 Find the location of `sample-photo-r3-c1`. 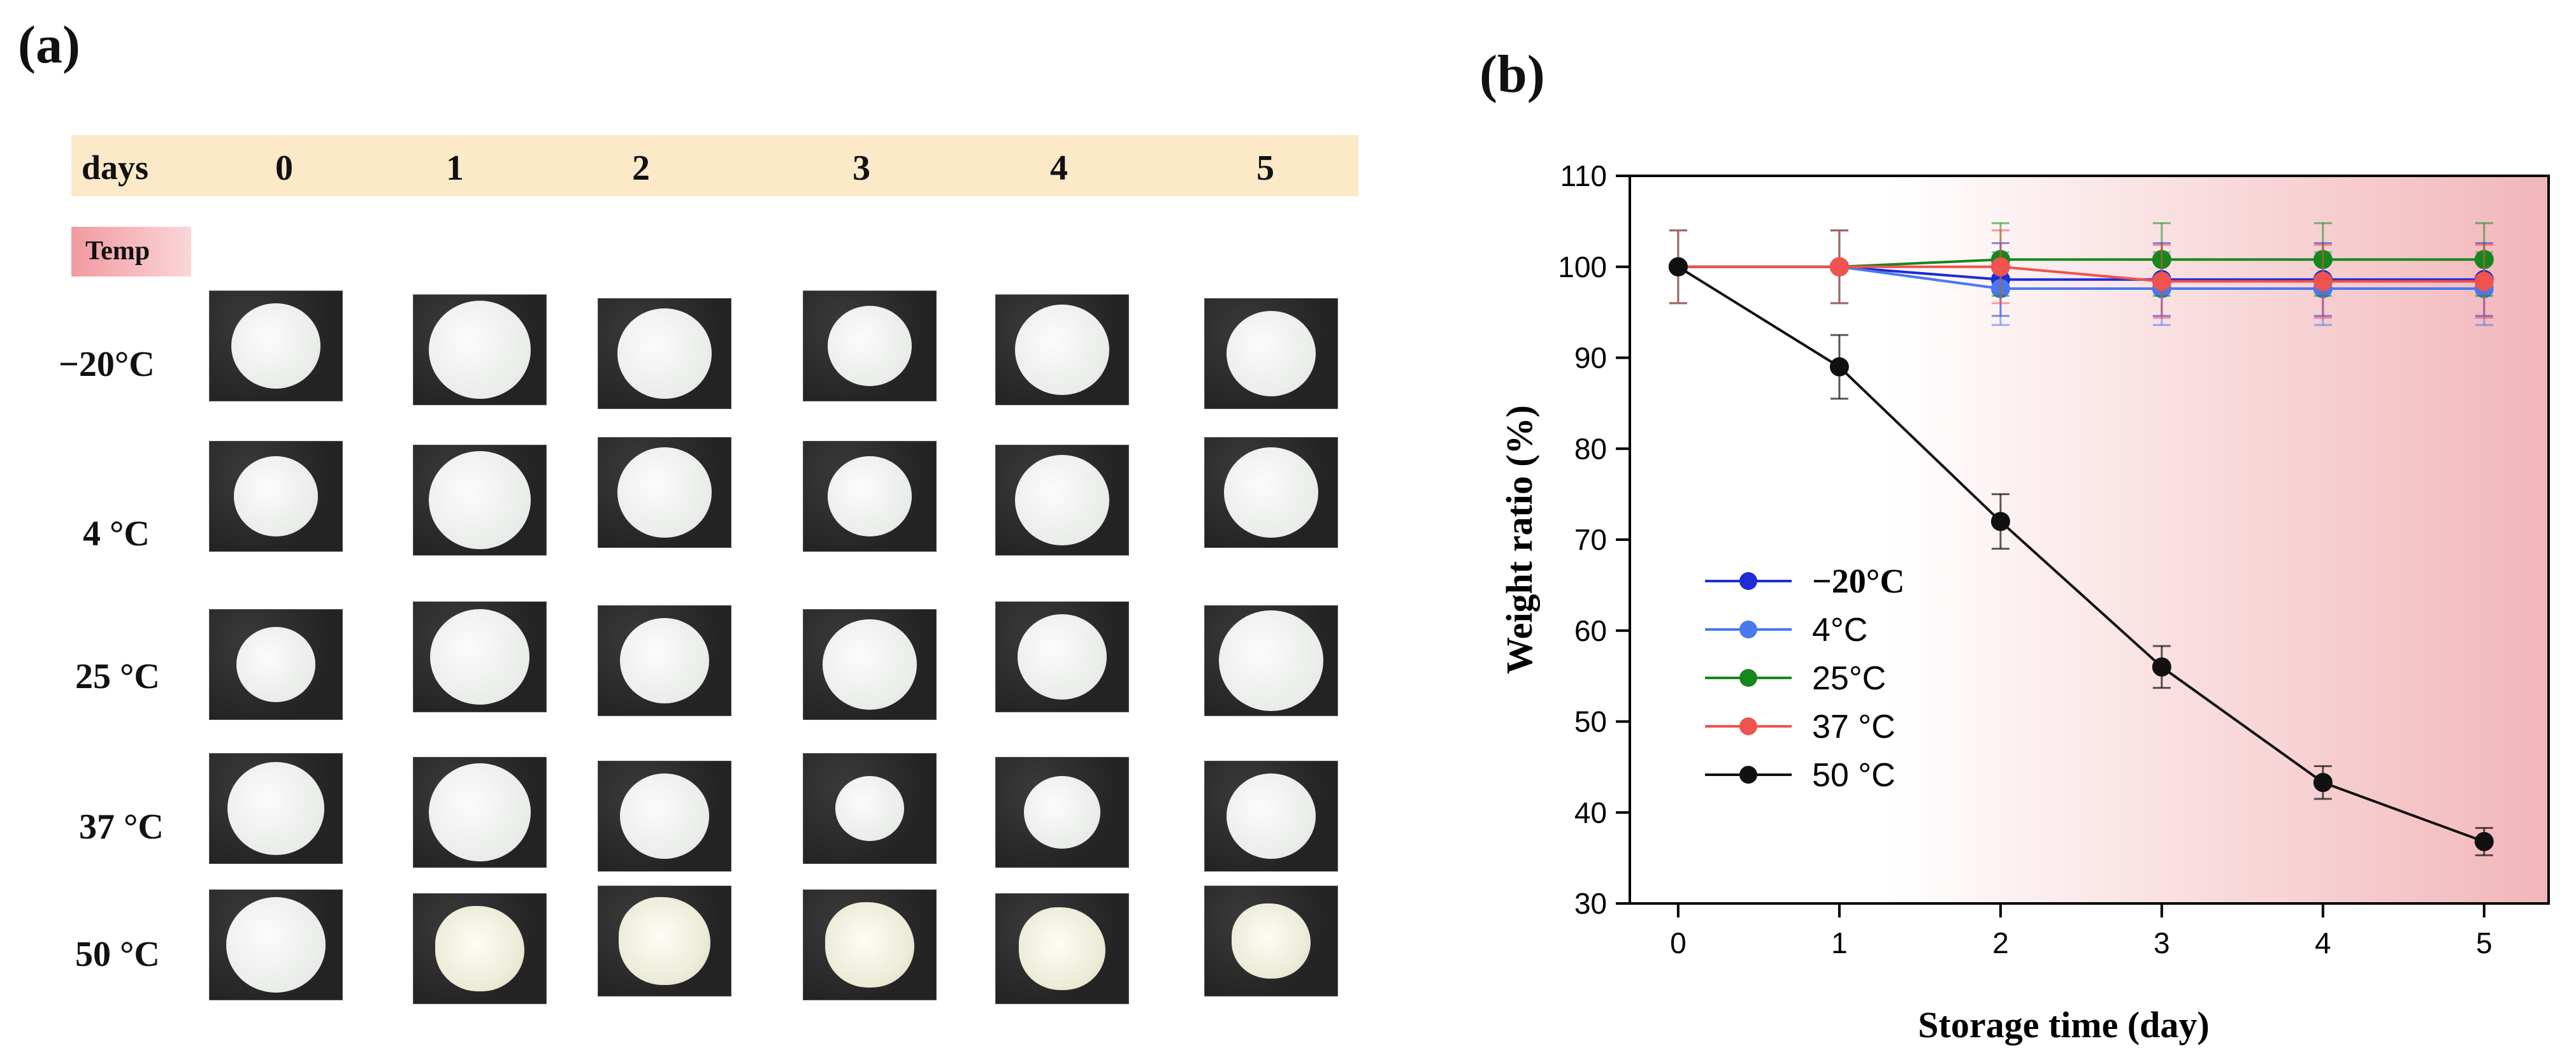

sample-photo-r3-c1 is located at coordinates (480, 812).